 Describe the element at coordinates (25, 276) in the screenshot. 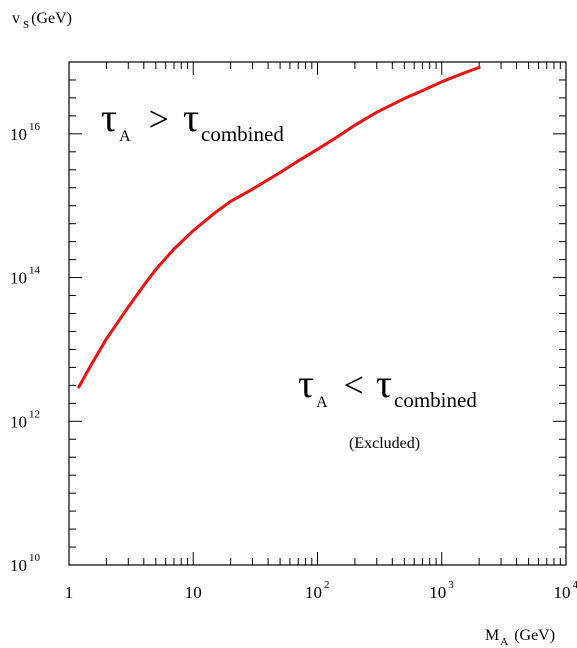

I see `y-tick-label: 10 14` at that location.